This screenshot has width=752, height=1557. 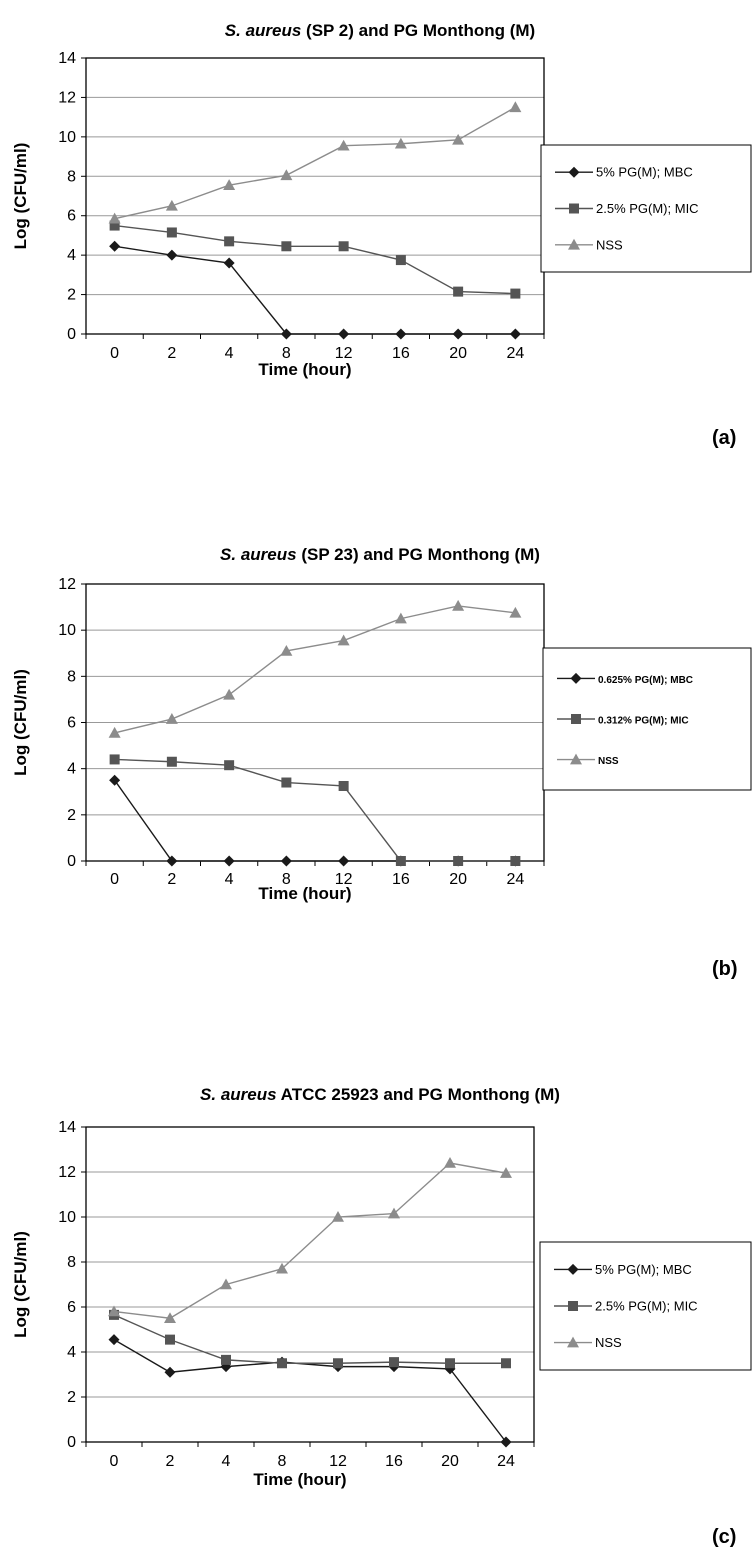 I want to click on x-tick-label: 8, so click(x=286, y=879).